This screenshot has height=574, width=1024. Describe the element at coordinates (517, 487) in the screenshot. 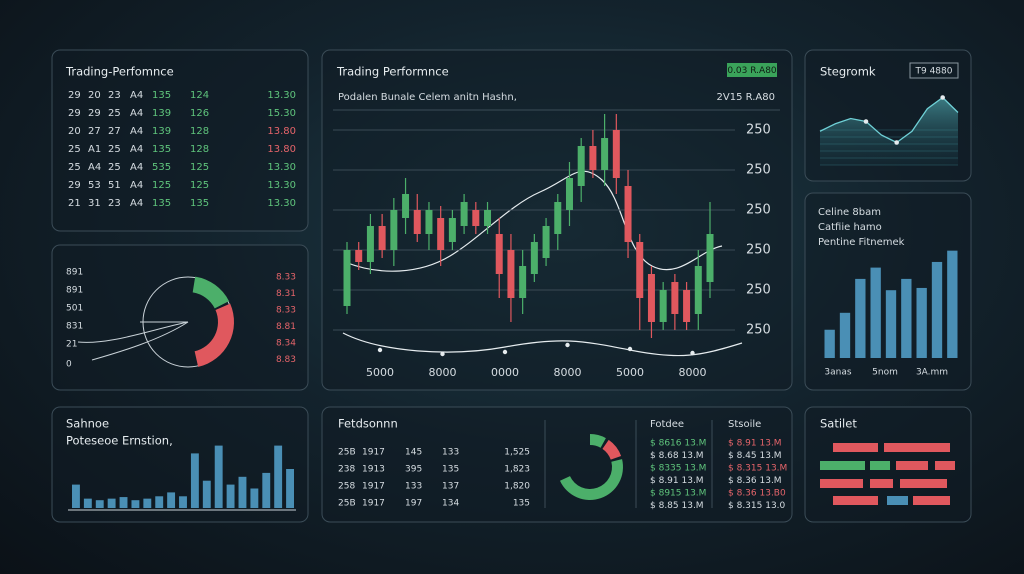

I see `table-cell: 1,820` at that location.